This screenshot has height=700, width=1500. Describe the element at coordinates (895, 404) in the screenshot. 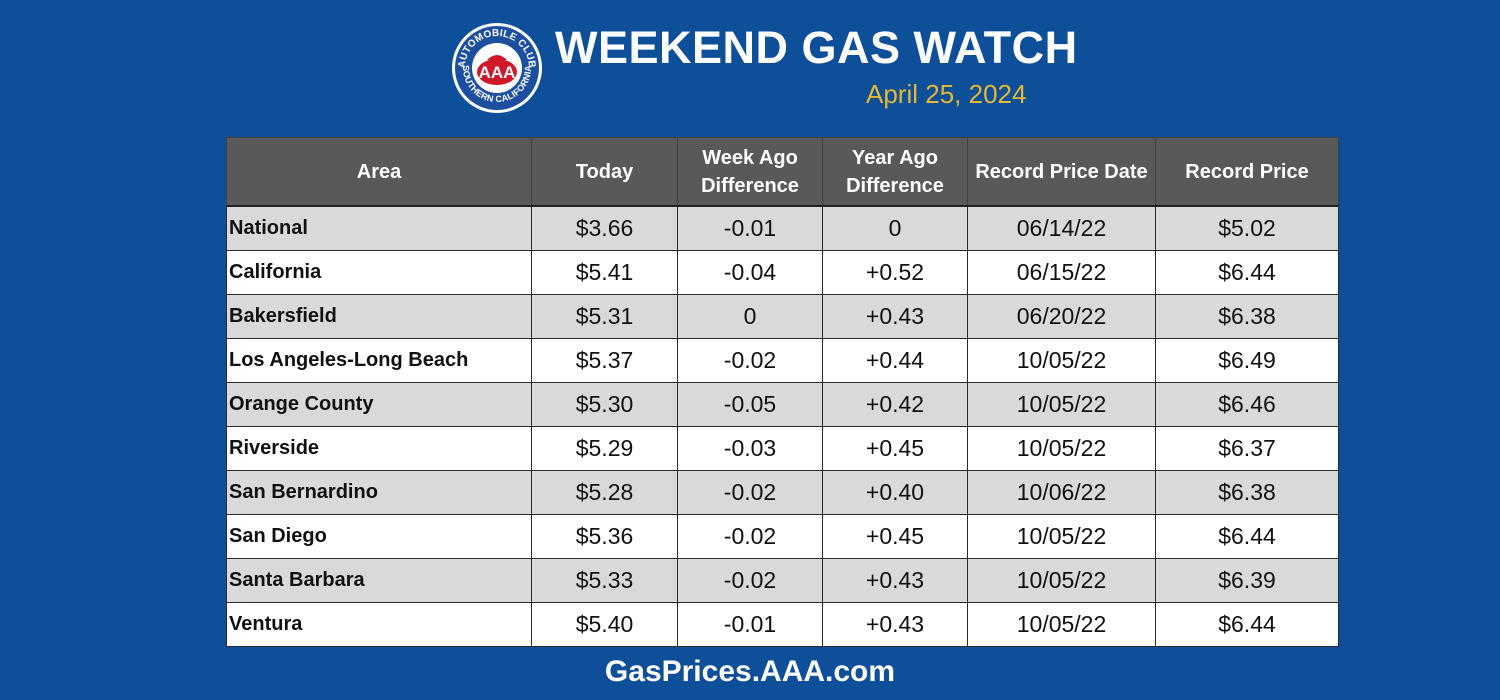

I see `cell-year-diff: +0.42` at that location.